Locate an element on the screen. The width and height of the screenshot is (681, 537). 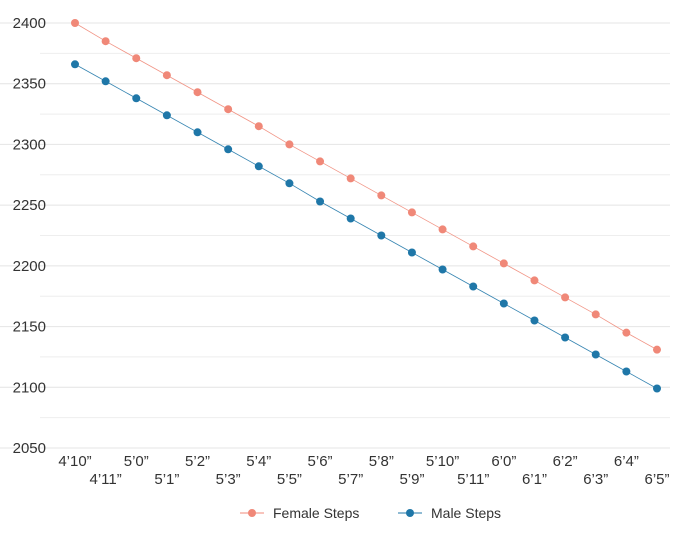
y-tick-label: 2250 is located at coordinates (29, 205).